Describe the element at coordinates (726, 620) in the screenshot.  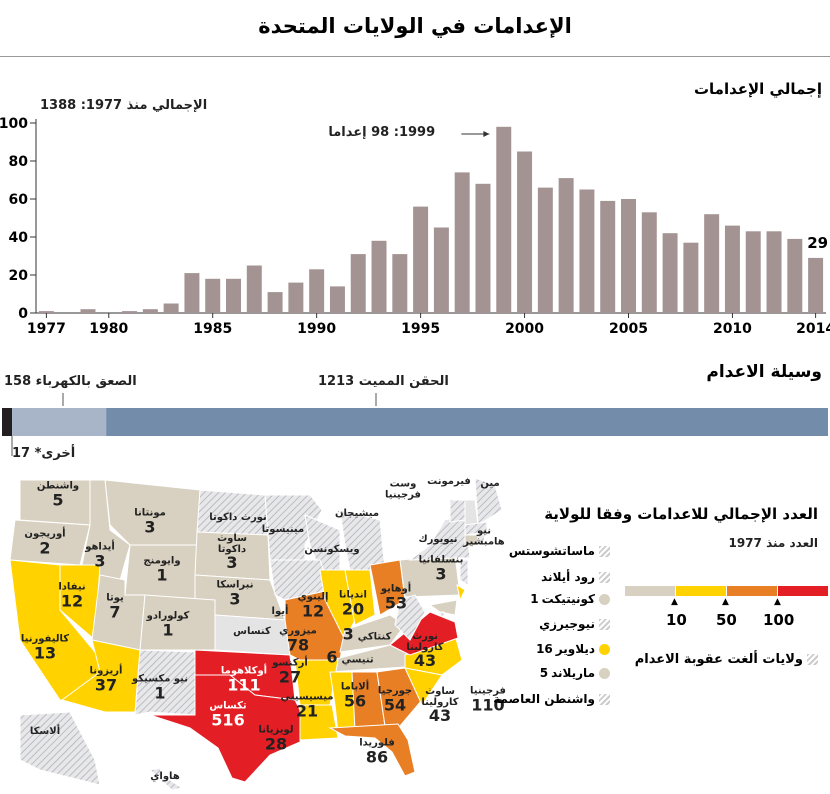
I see `scale-tick-50: 50` at that location.